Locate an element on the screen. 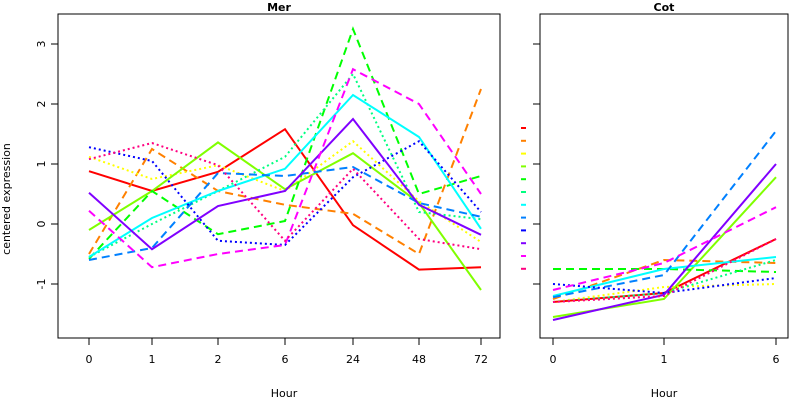 The image size is (800, 400). x-tick-label-0-2: 2 is located at coordinates (218, 359).